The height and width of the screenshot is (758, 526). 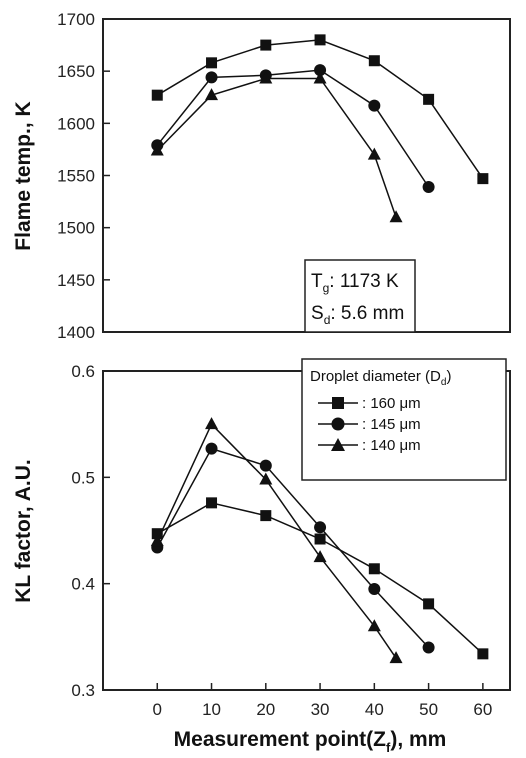 What do you see at coordinates (374, 709) in the screenshot?
I see `xtick-label: 40` at bounding box center [374, 709].